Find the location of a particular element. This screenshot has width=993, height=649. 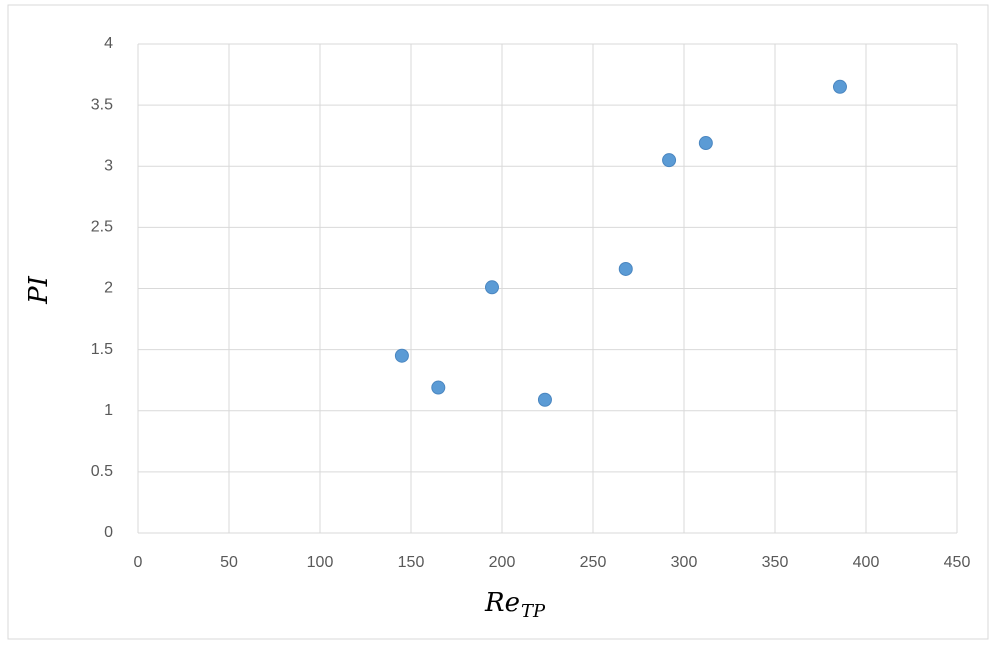

x-tick-label: 150 is located at coordinates (411, 562).